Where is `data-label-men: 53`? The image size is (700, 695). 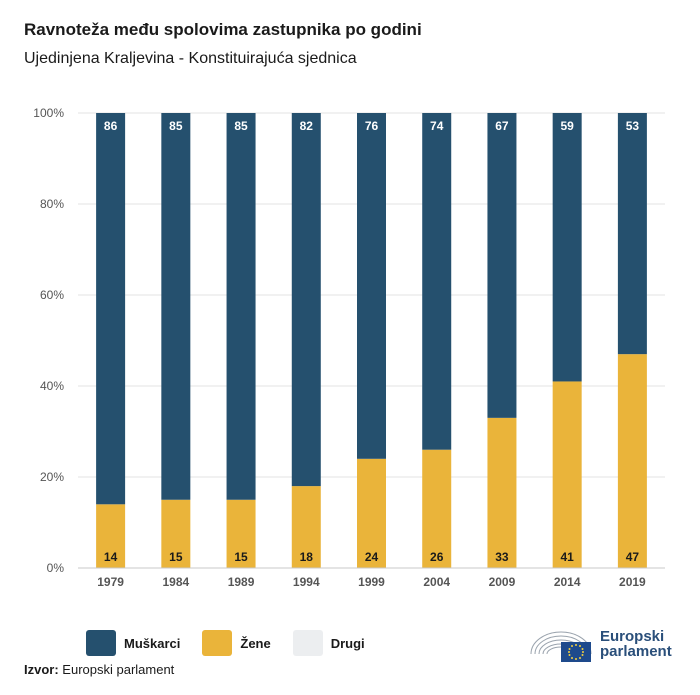
data-label-men: 53 is located at coordinates (633, 126).